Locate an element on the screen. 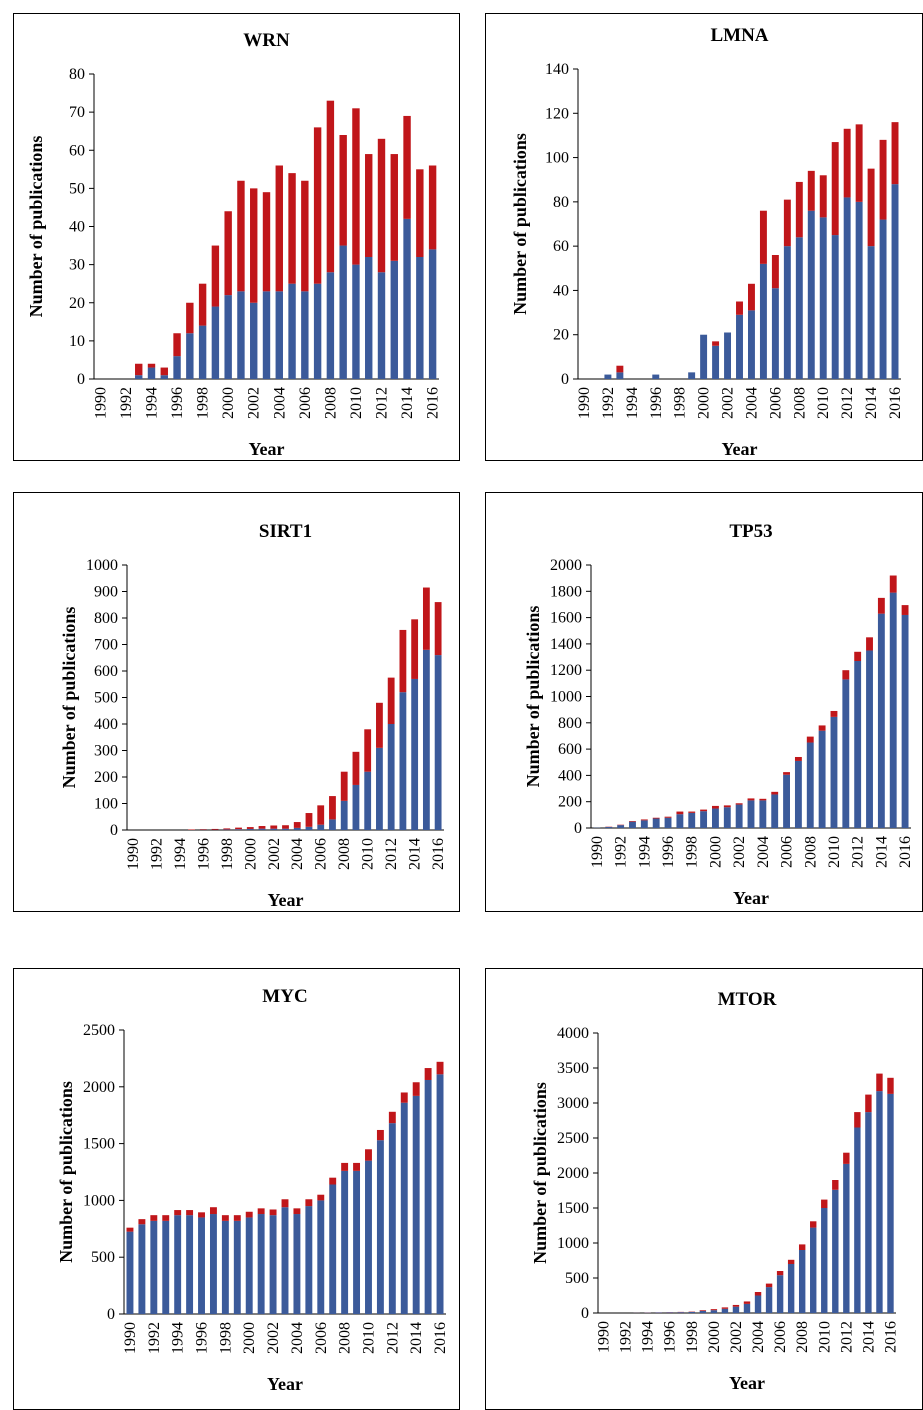 The height and width of the screenshot is (1410, 923). y-tick-label: 20 is located at coordinates (77, 303).